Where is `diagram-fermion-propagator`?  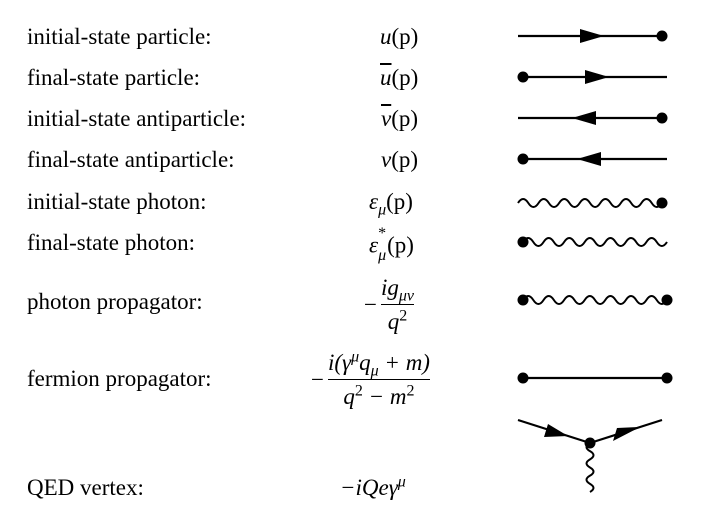
diagram-fermion-propagator is located at coordinates (595, 378).